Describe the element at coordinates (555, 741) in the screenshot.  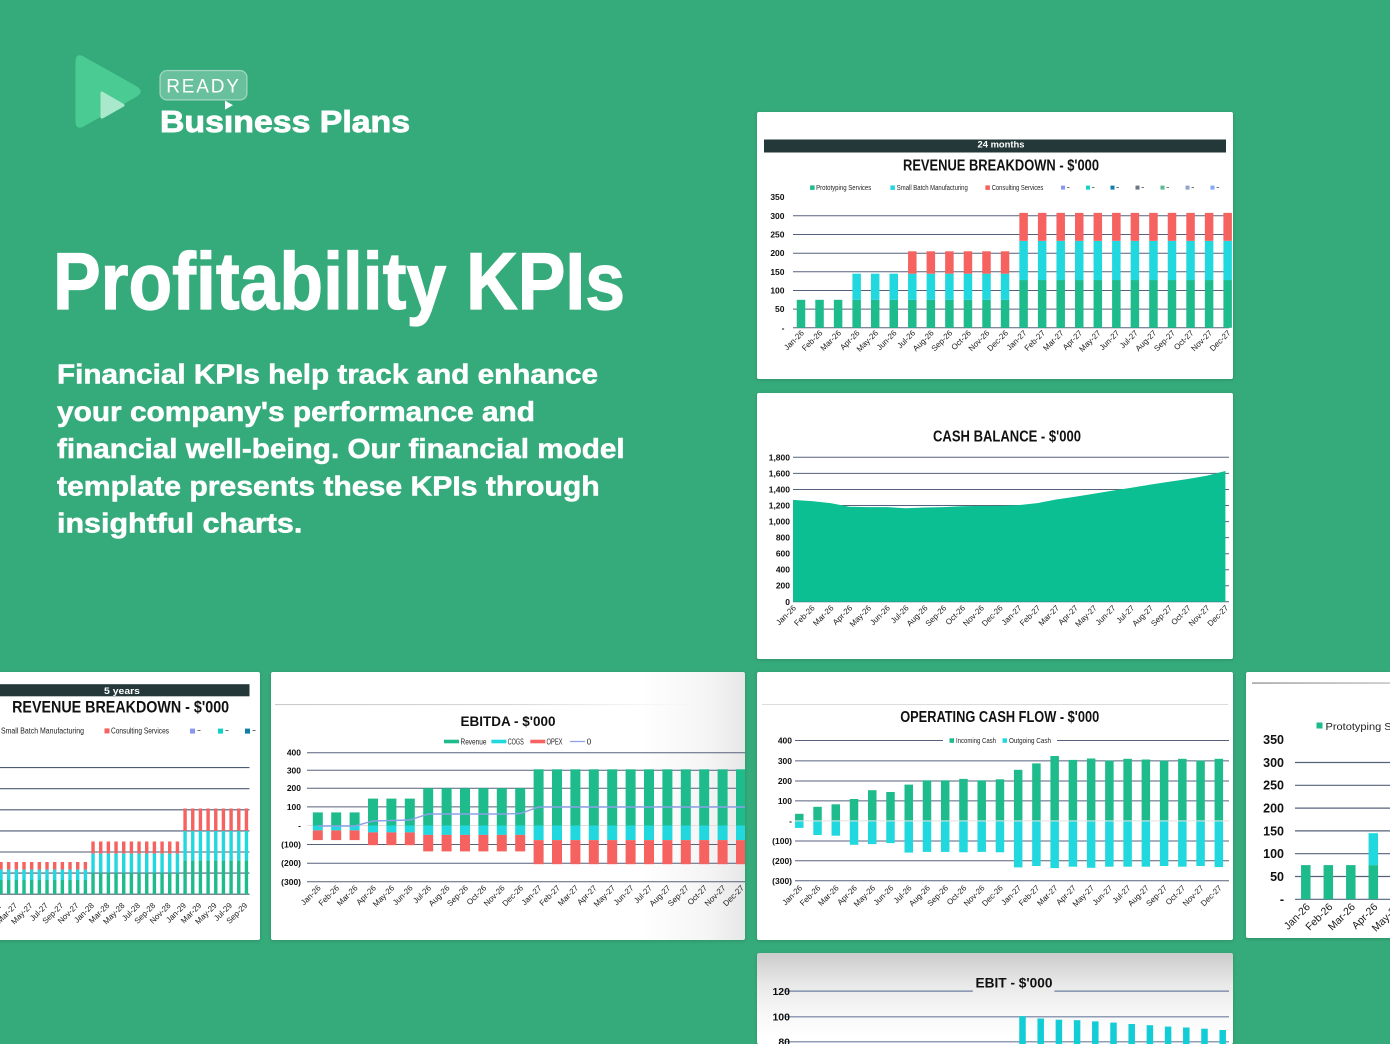
I see `svg-text: OPEX` at that location.